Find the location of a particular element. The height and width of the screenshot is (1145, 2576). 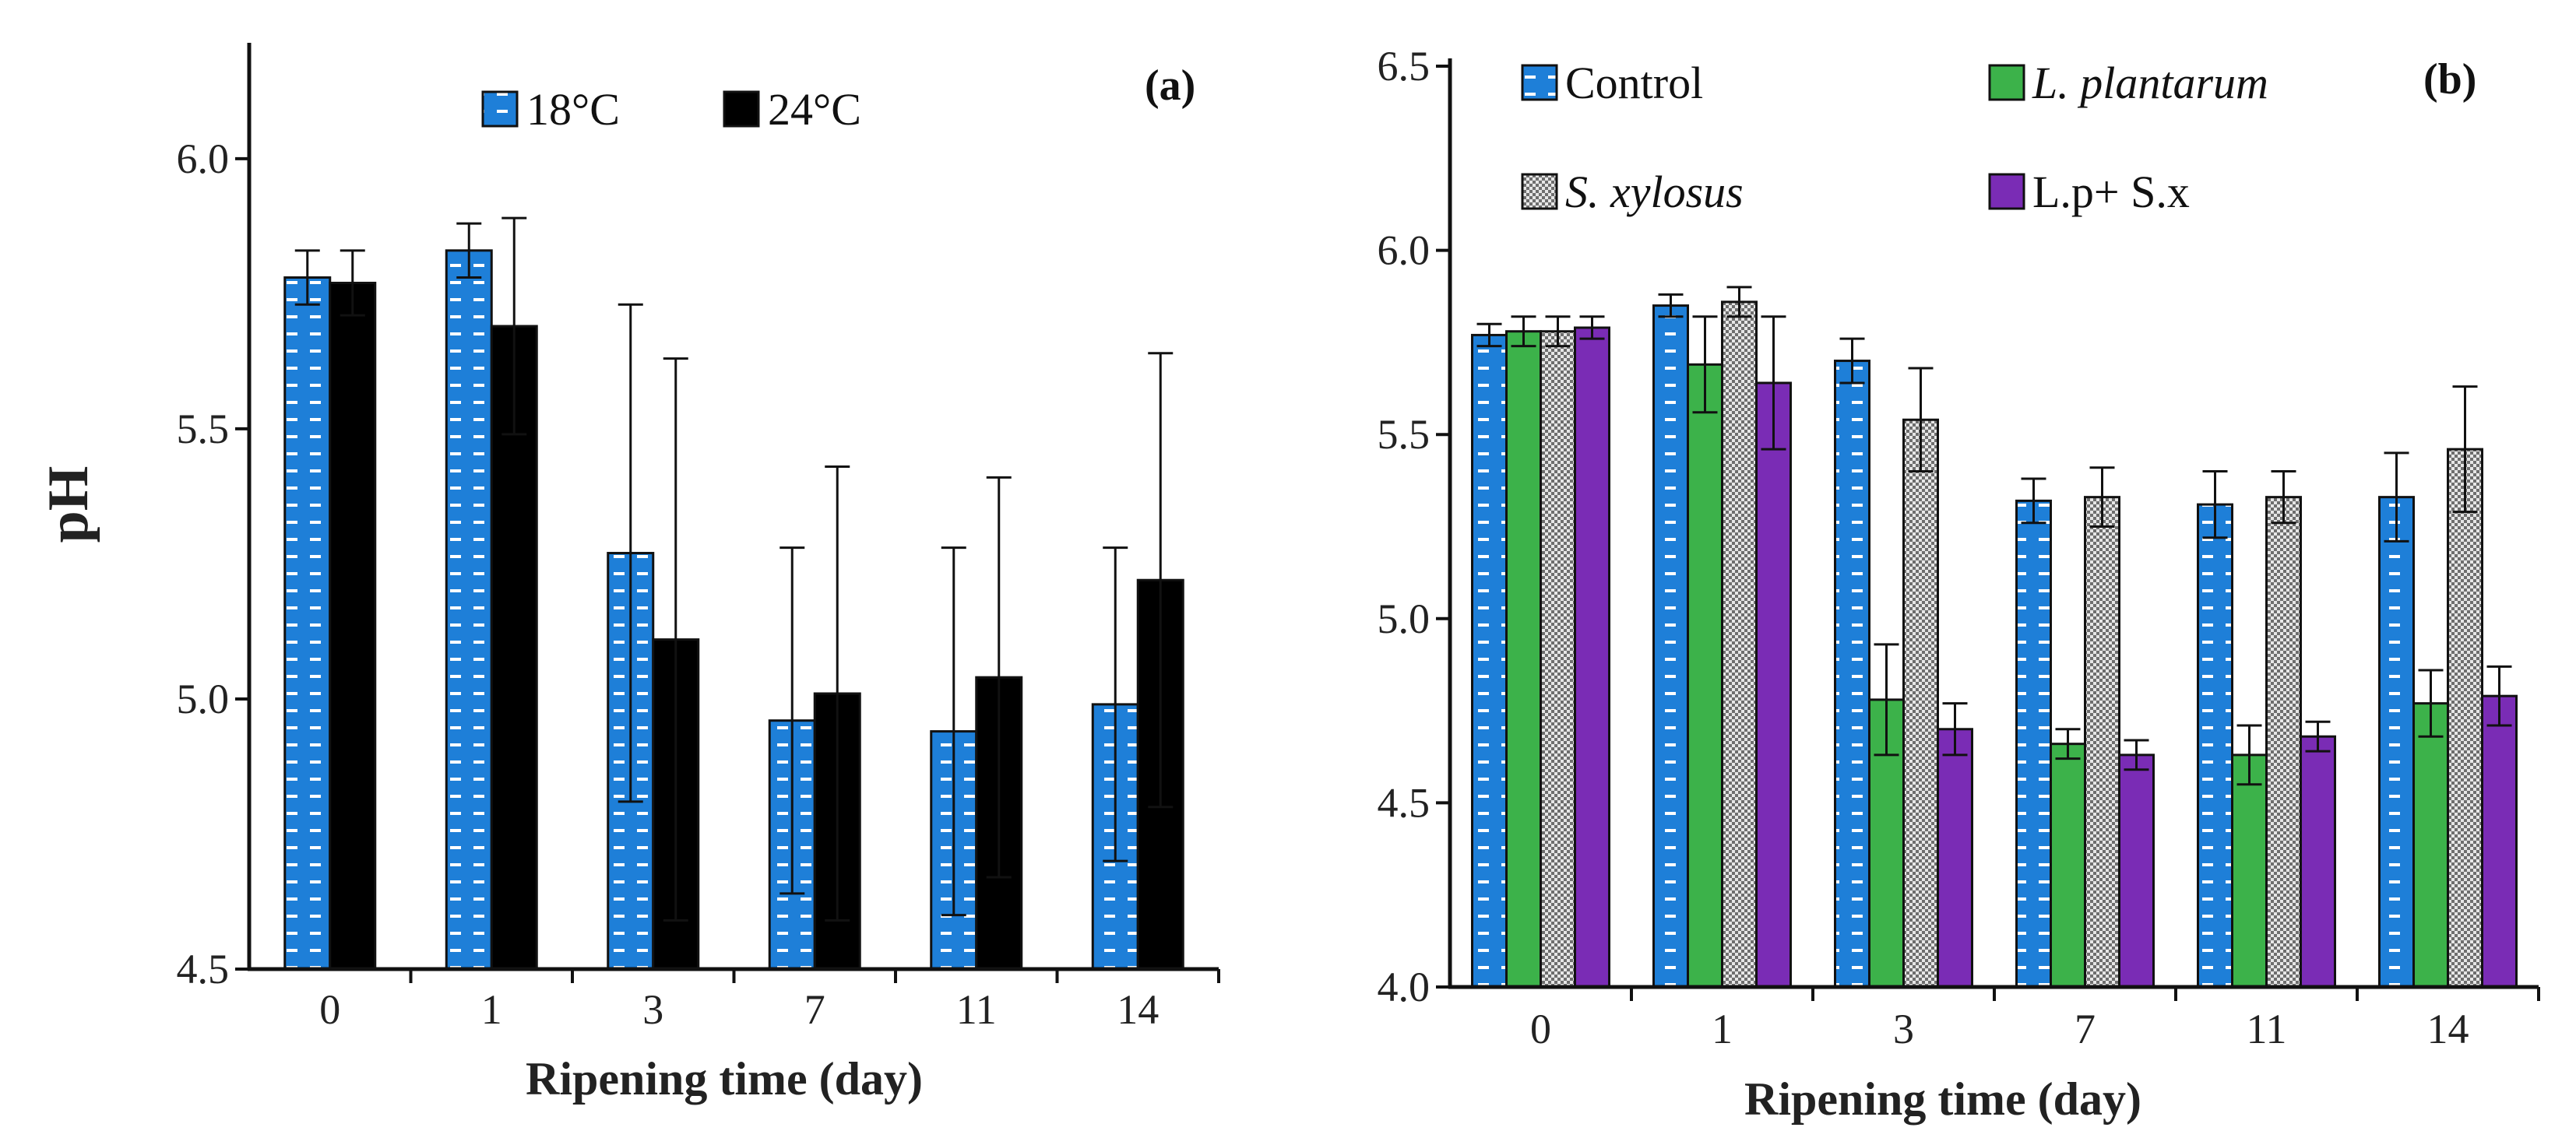

y-tick-label: 6.5 is located at coordinates (1404, 66).